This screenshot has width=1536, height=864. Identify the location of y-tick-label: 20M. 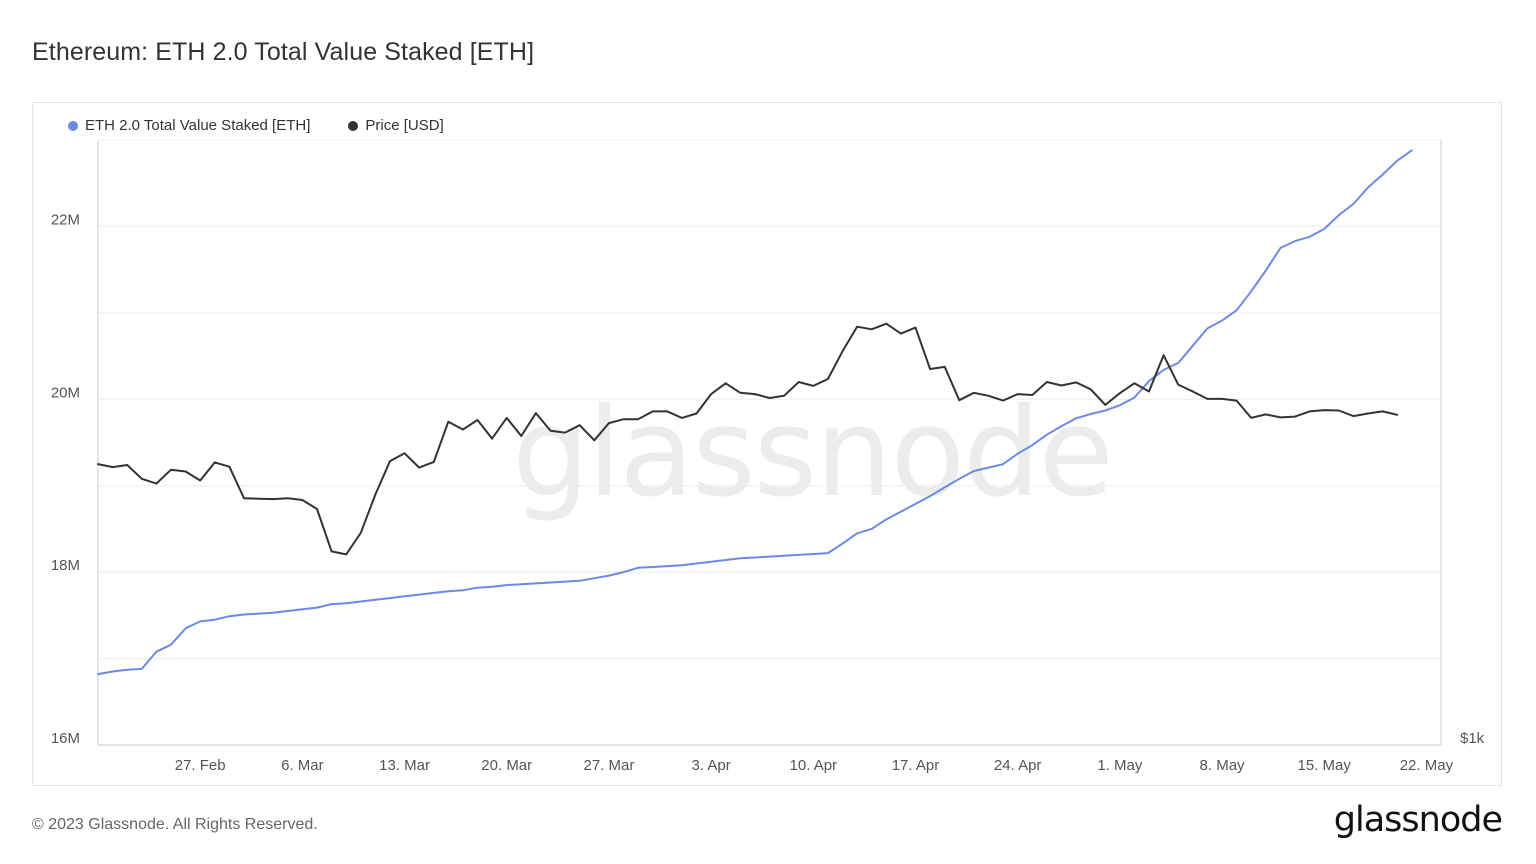
(65, 392).